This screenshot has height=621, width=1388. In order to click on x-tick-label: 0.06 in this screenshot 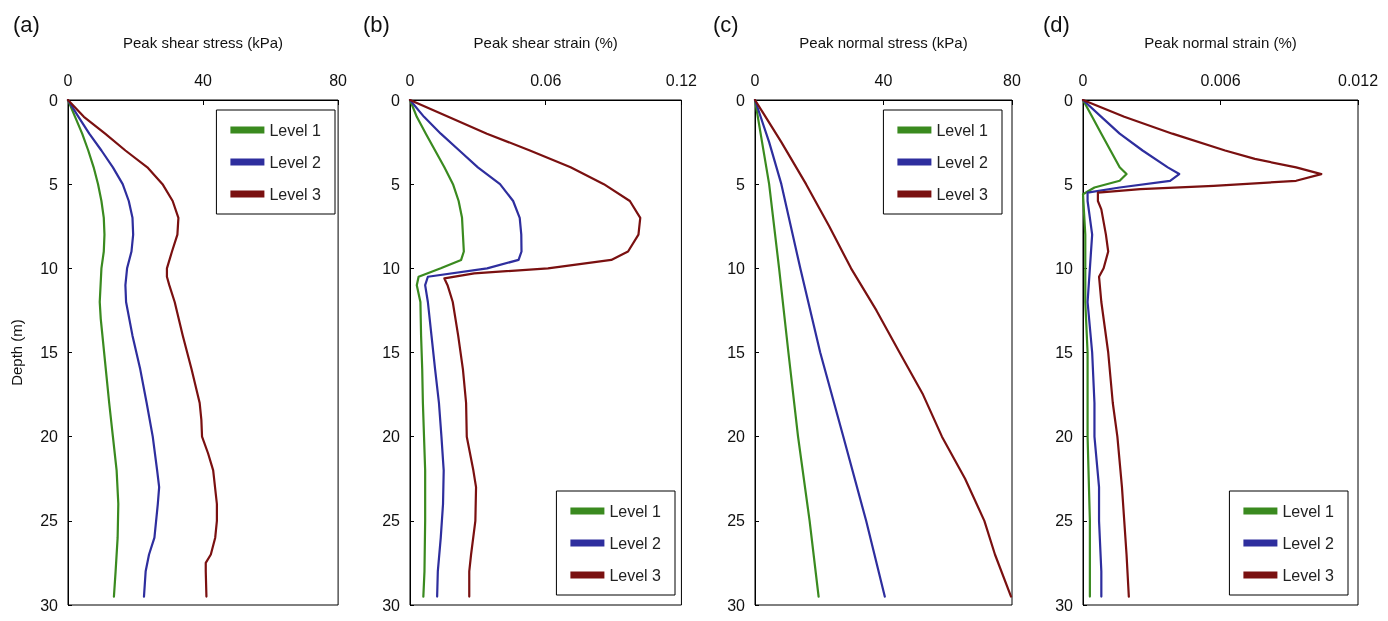, I will do `click(546, 80)`.